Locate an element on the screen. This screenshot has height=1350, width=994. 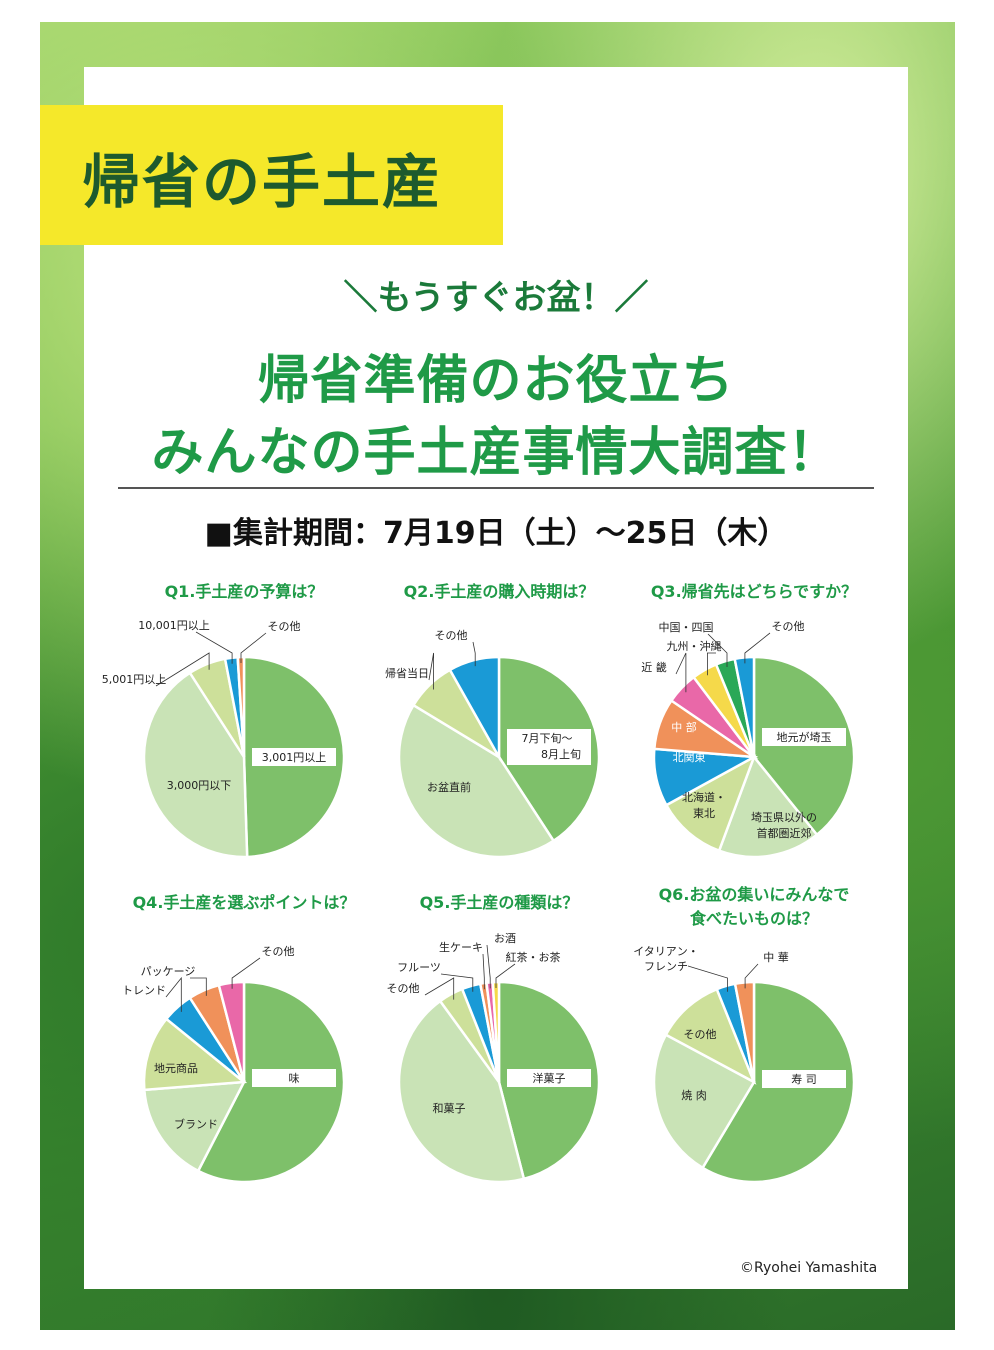
chart-title: Q5.手土産の種類は？ is located at coordinates (499, 902).